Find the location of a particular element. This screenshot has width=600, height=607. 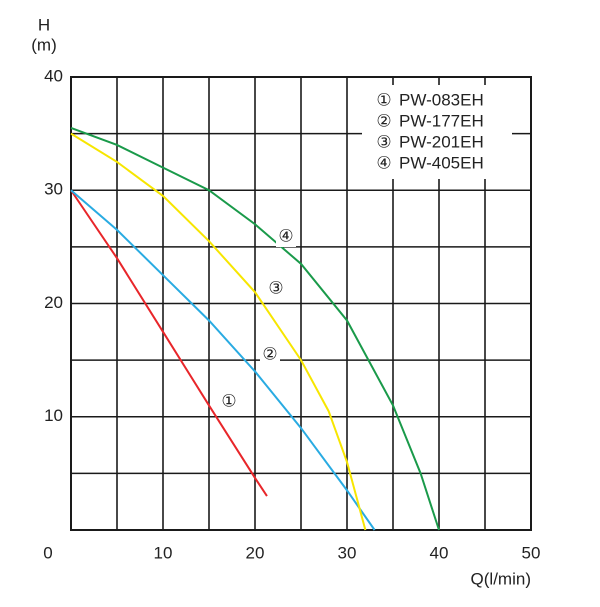

curve-label: ④ is located at coordinates (285, 235).